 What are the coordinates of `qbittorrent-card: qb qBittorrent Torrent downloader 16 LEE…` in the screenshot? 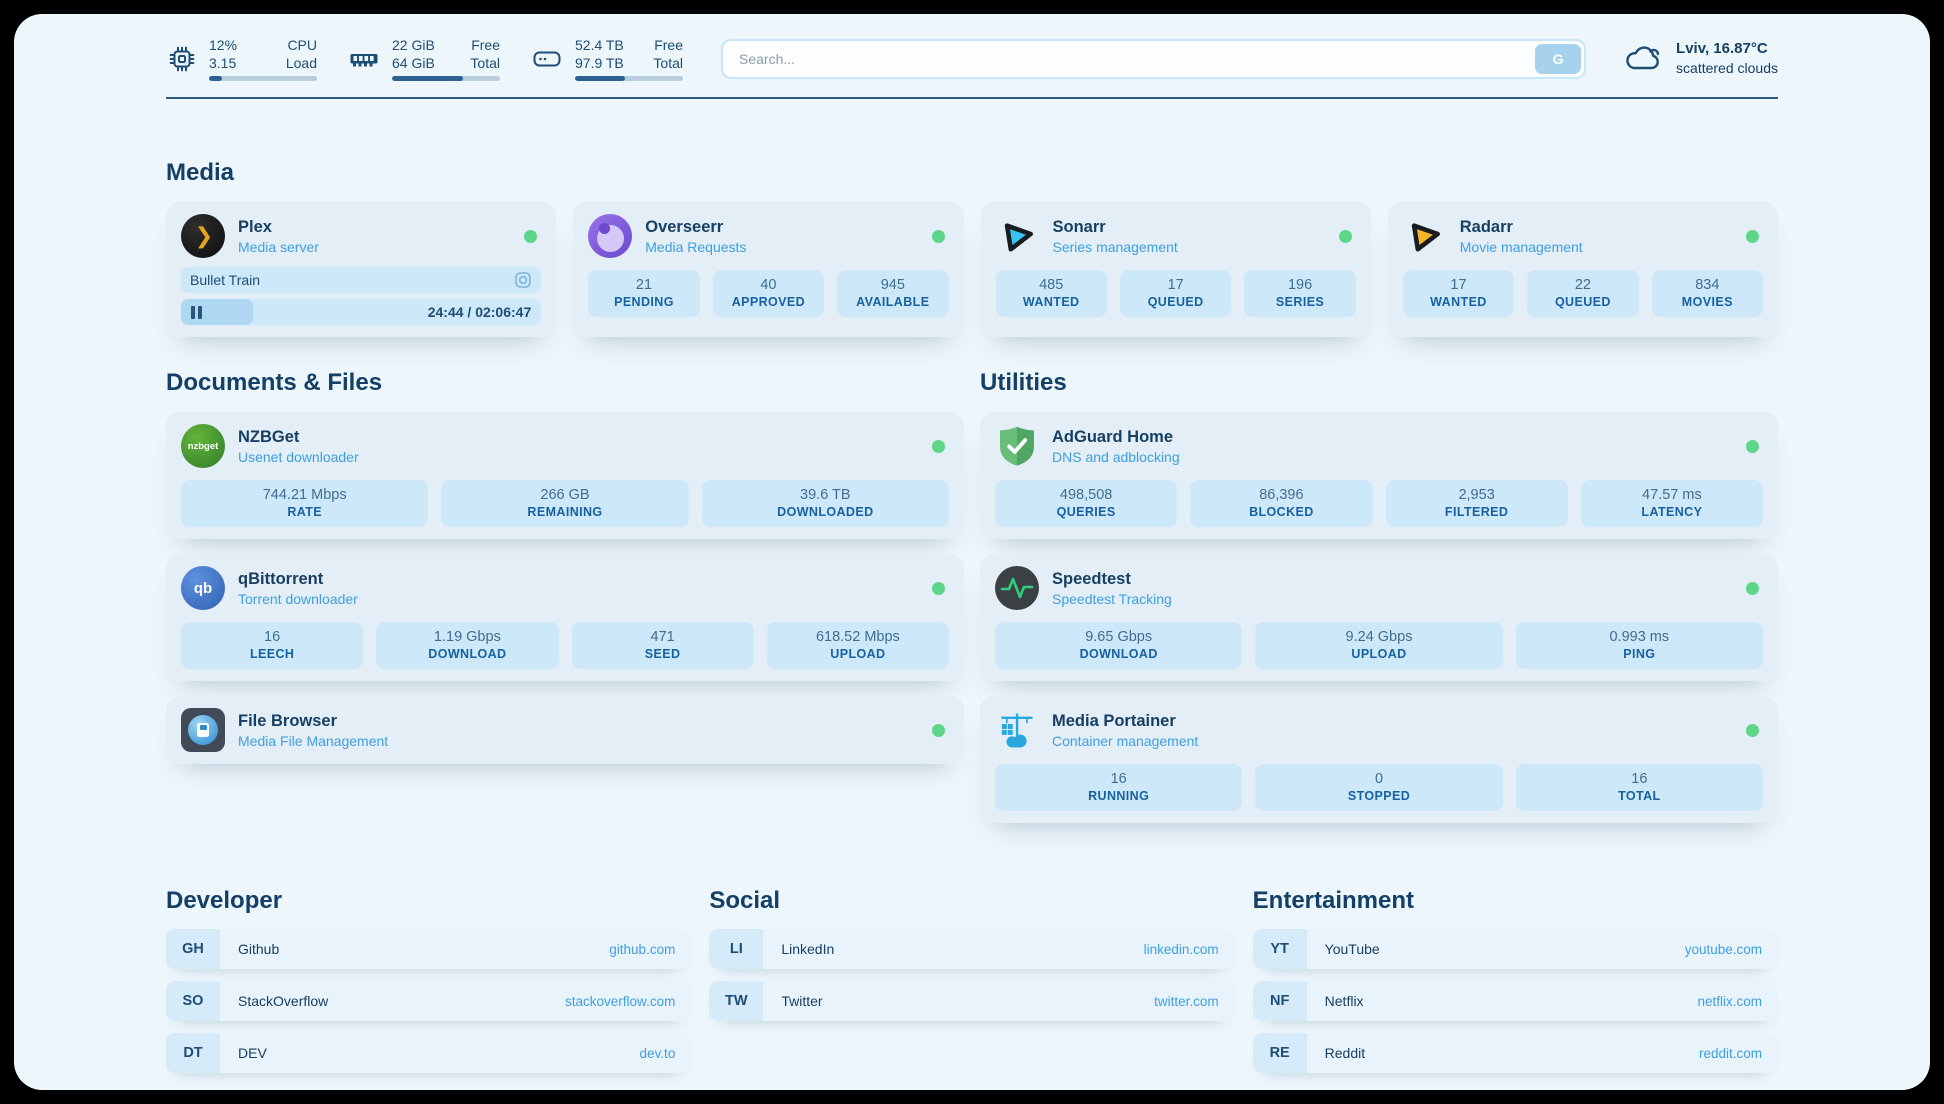 It's located at (565, 618).